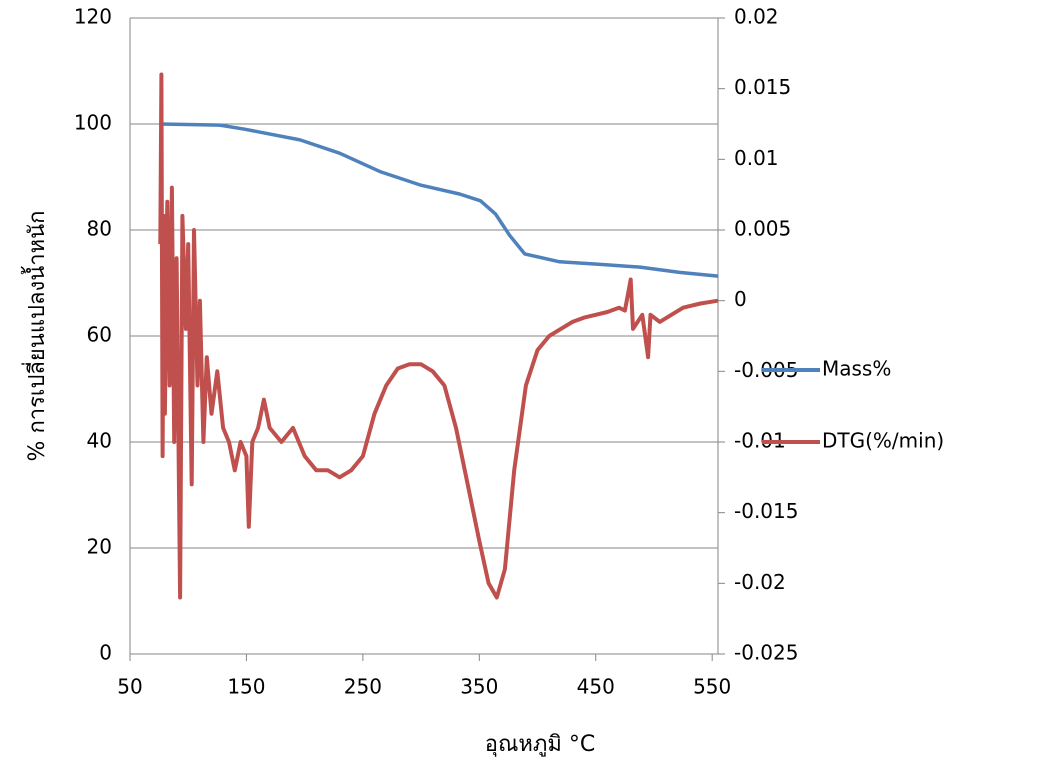  Describe the element at coordinates (760, 582) in the screenshot. I see `y2-tick-label: -0.02` at that location.